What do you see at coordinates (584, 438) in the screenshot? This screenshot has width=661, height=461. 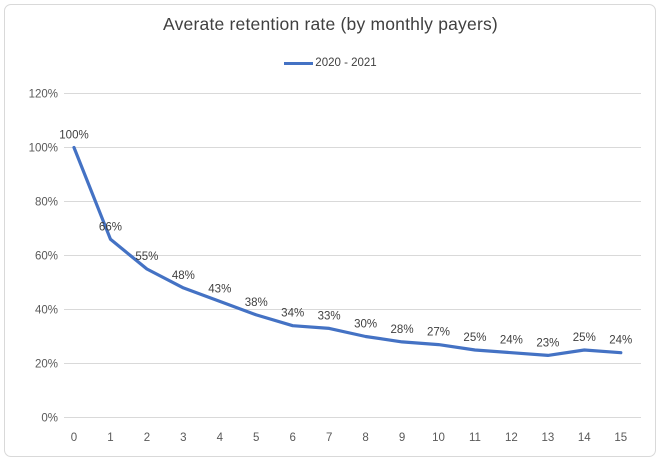 I see `x-tick-label: 14` at bounding box center [584, 438].